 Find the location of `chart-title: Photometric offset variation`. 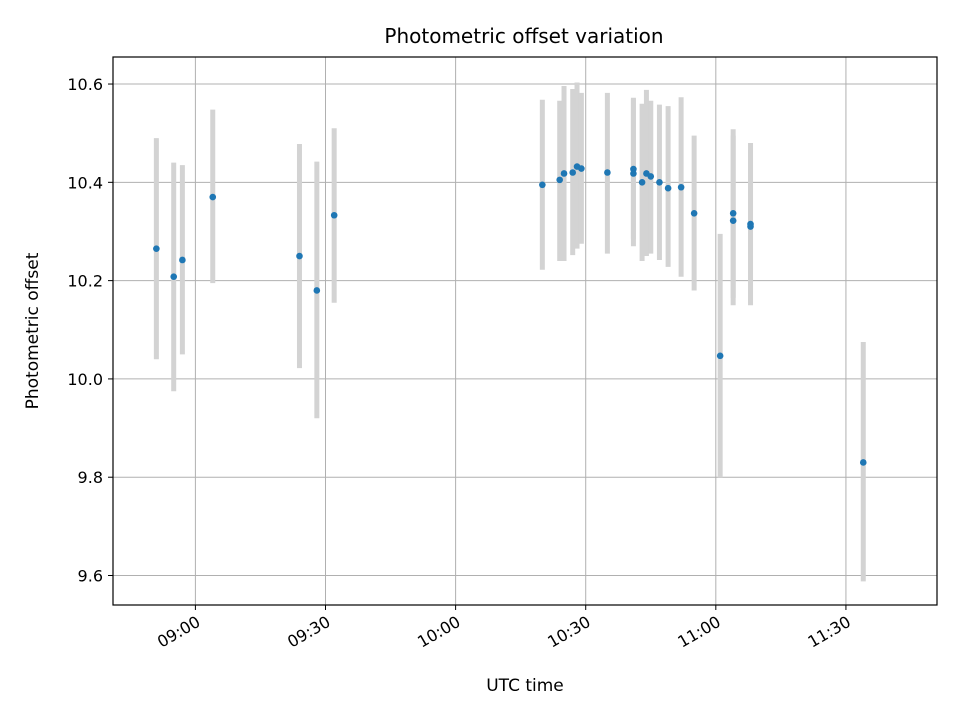

chart-title: Photometric offset variation is located at coordinates (523, 36).